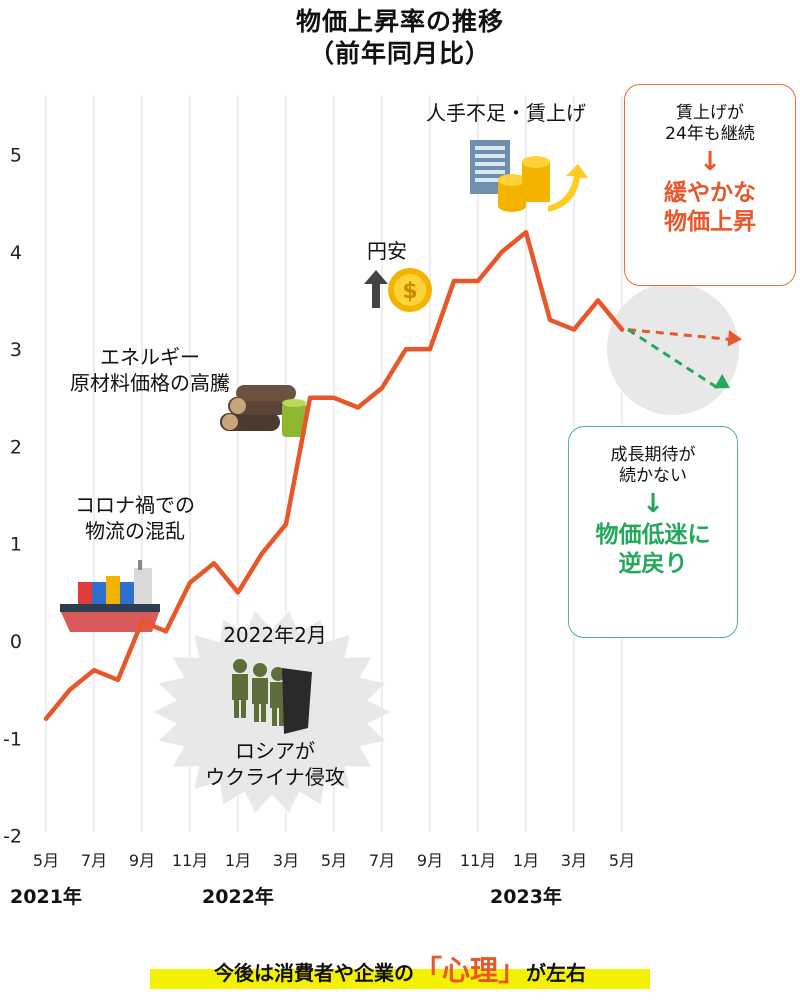 The height and width of the screenshot is (1000, 800). I want to click on y-tick-label: 3, so click(16, 350).